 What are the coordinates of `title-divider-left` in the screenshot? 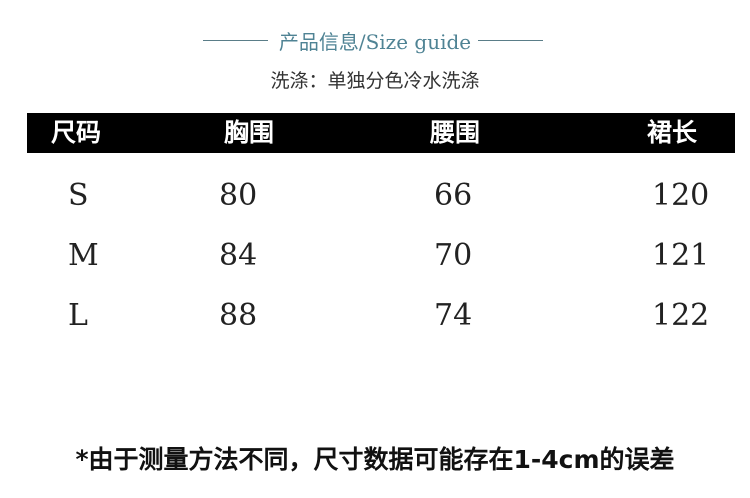 It's located at (235, 40).